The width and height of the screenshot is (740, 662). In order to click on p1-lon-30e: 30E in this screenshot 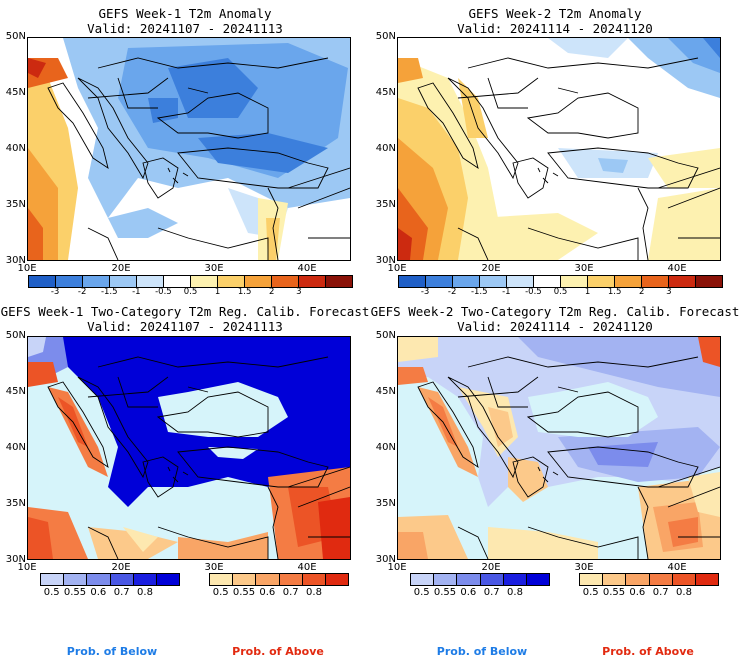, I will do `click(214, 268)`.